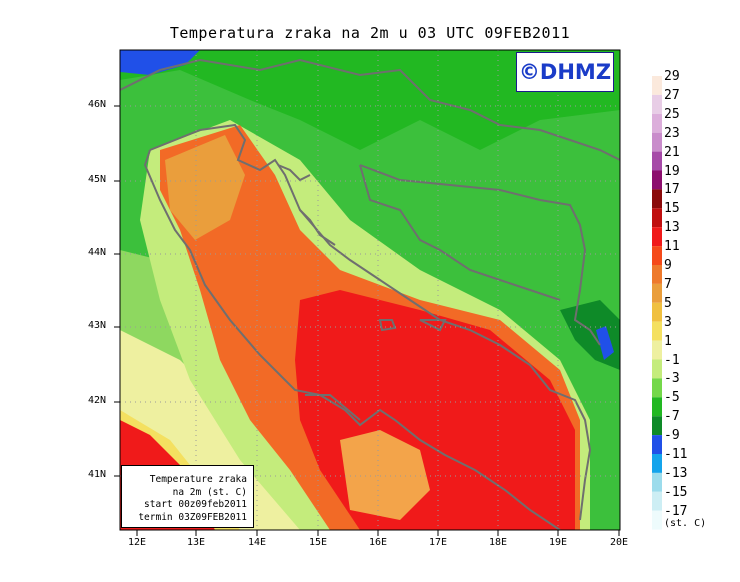 Image resolution: width=740 pixels, height=582 pixels. Describe the element at coordinates (97, 179) in the screenshot. I see `lat-label-45n: 45N` at that location.